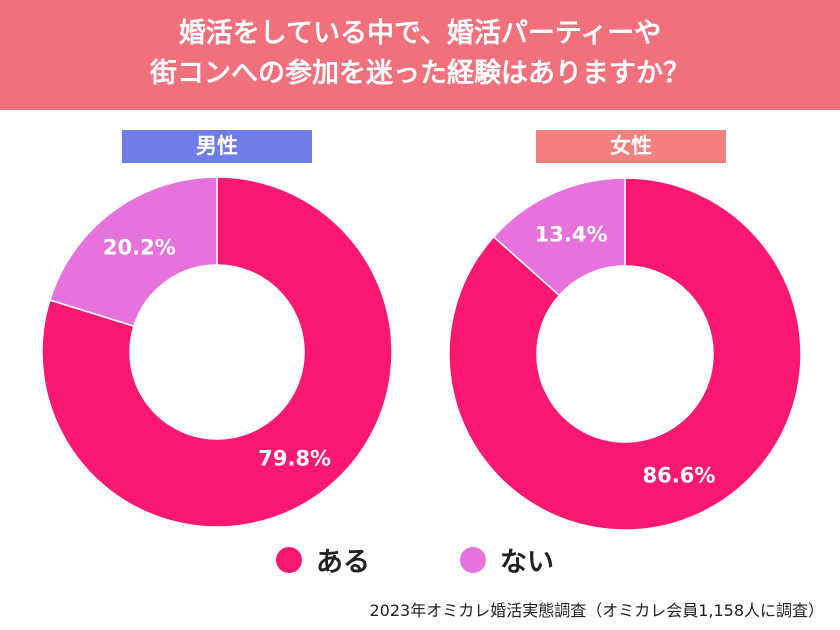  What do you see at coordinates (420, 73) in the screenshot?
I see `title-line-2: 街コンへの参加を迷った経験はありますか？` at bounding box center [420, 73].